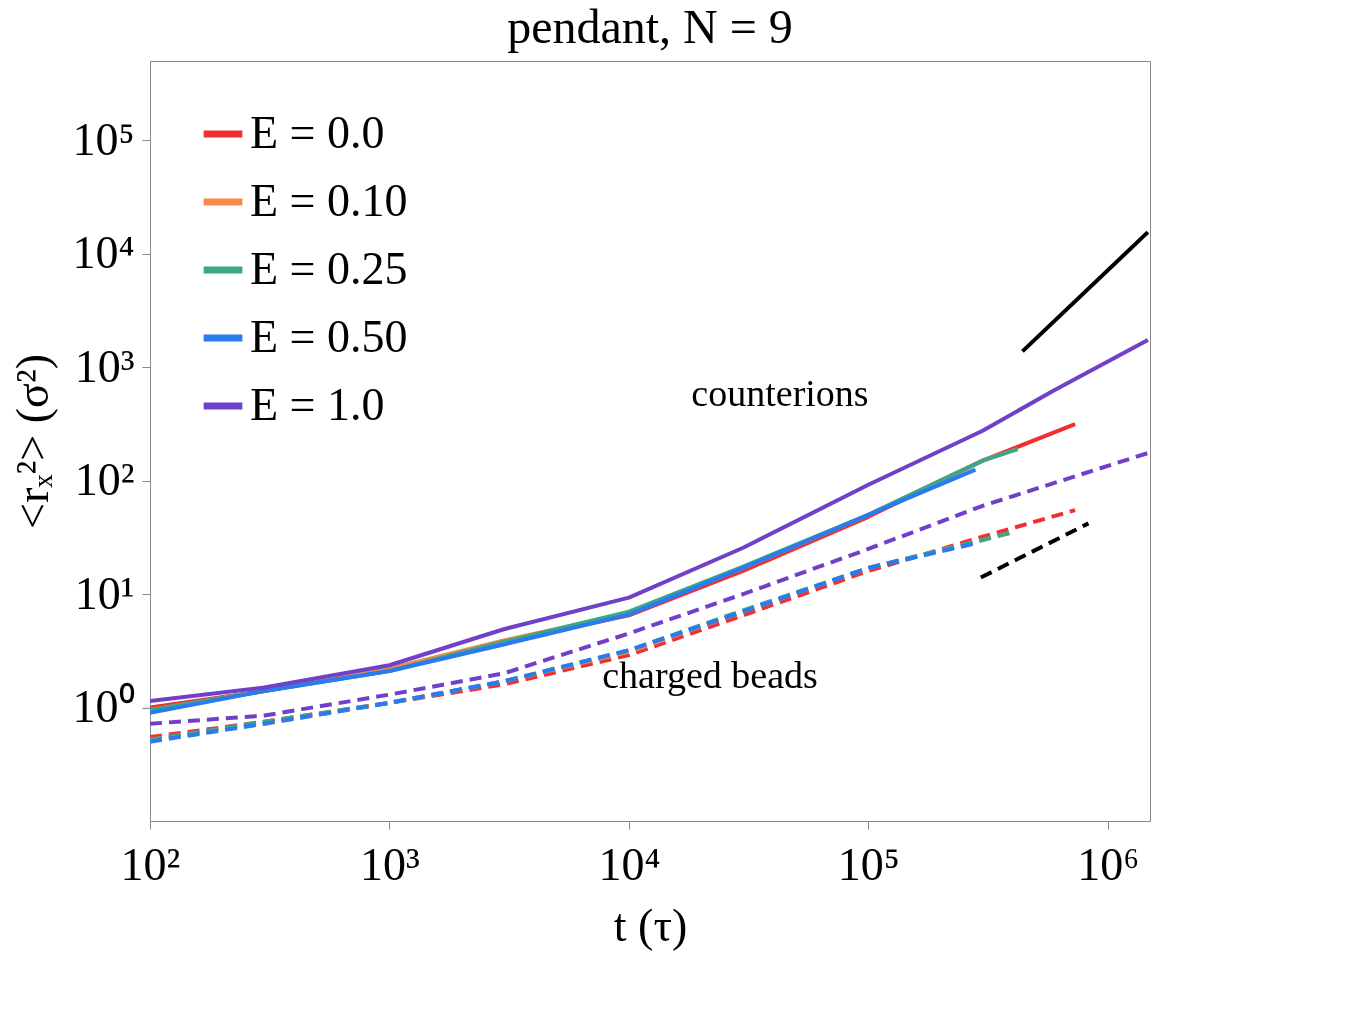 This screenshot has width=1365, height=1033. I want to click on legend-label: E = 0.0, so click(317, 132).